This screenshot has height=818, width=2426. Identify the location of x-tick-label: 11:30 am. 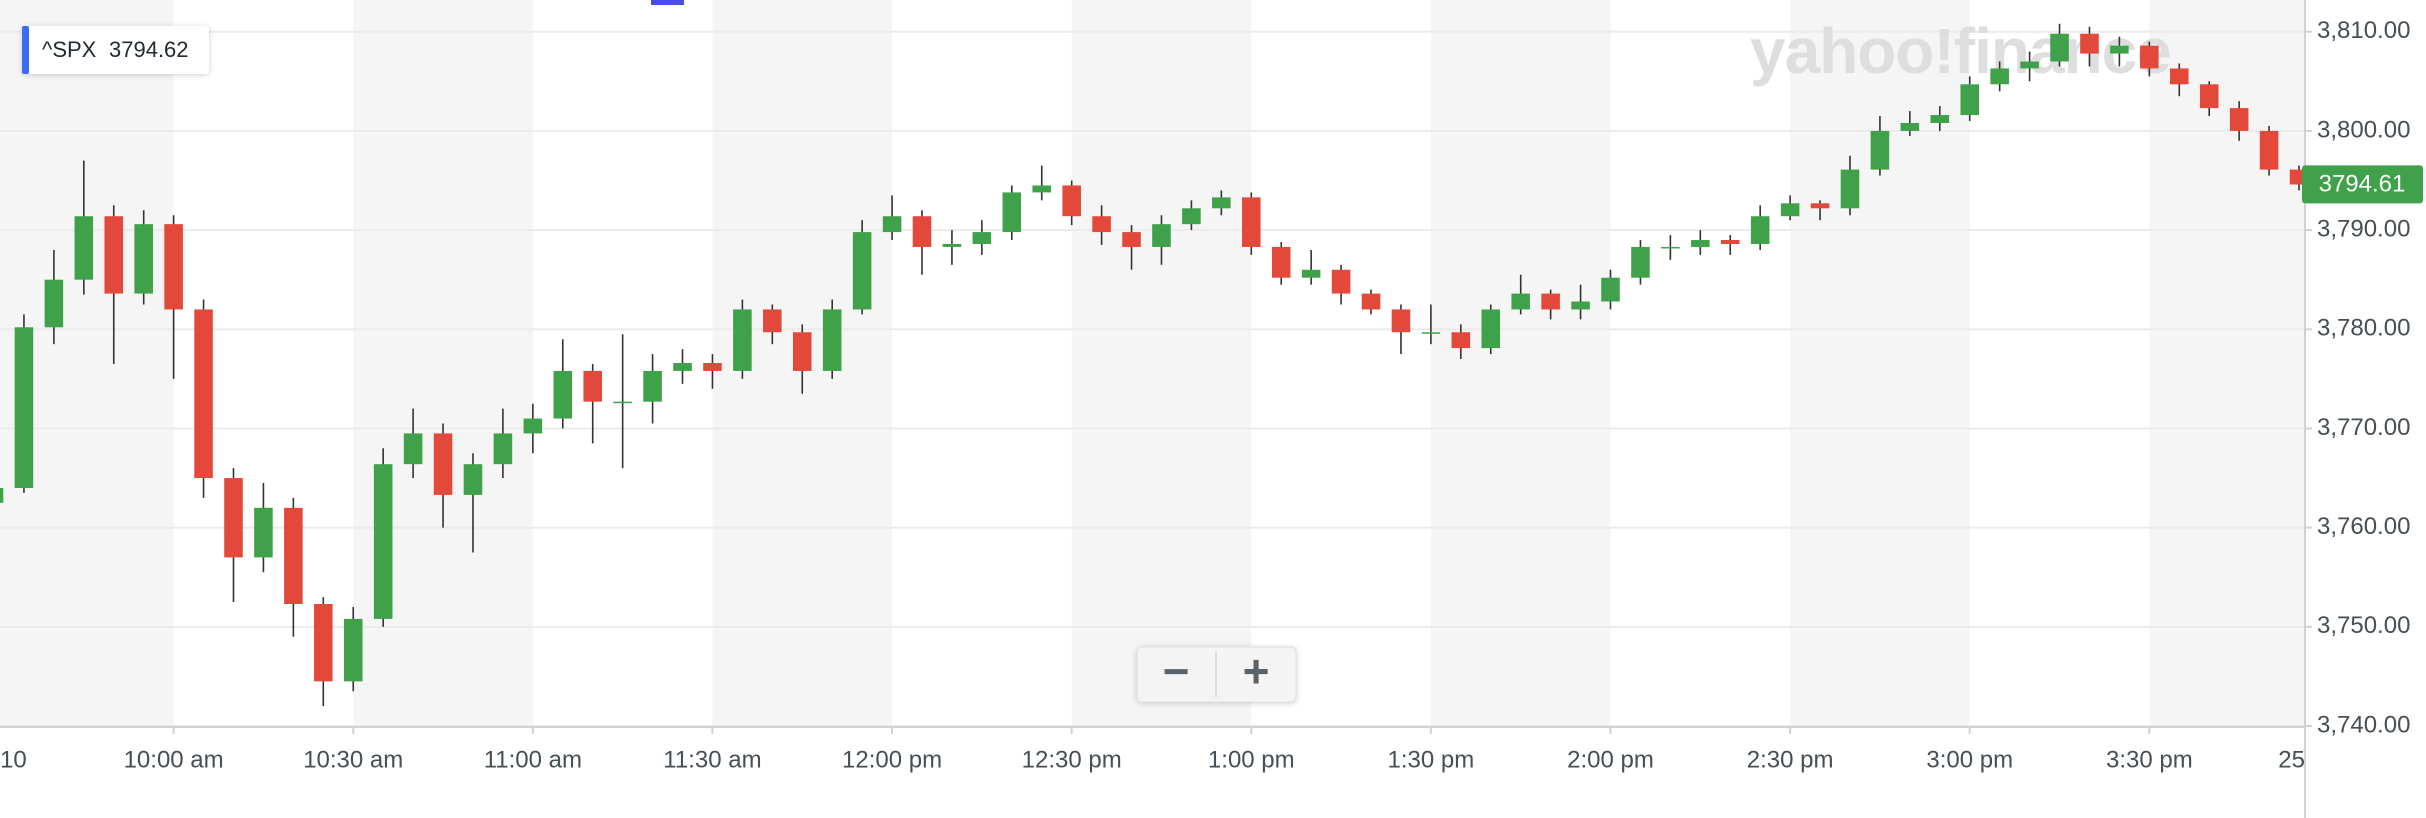
(712, 759).